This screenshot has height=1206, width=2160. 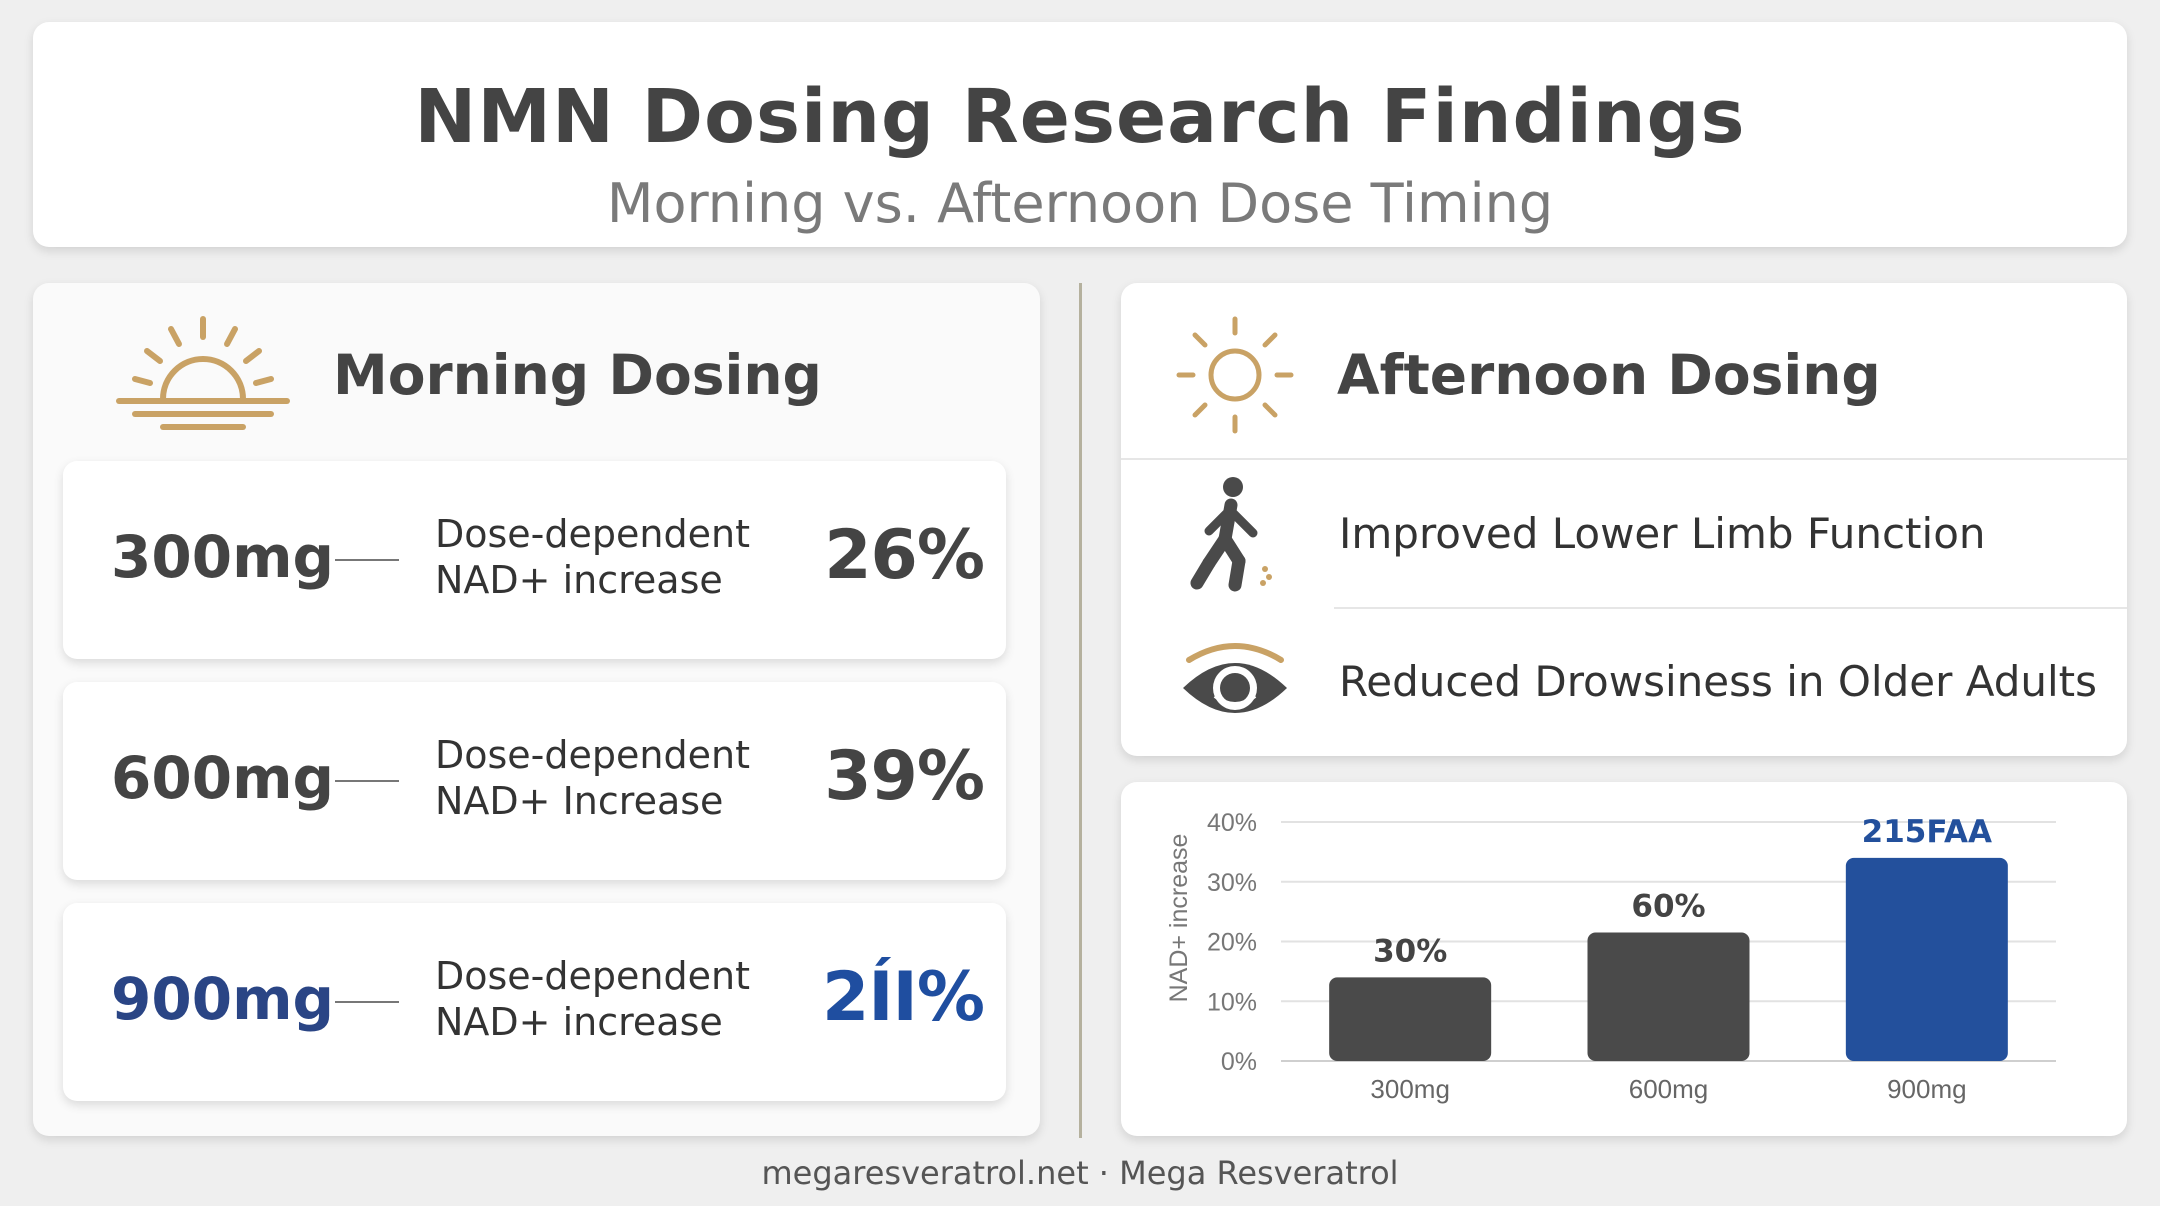 What do you see at coordinates (1235, 375) in the screenshot?
I see `sun-icon` at bounding box center [1235, 375].